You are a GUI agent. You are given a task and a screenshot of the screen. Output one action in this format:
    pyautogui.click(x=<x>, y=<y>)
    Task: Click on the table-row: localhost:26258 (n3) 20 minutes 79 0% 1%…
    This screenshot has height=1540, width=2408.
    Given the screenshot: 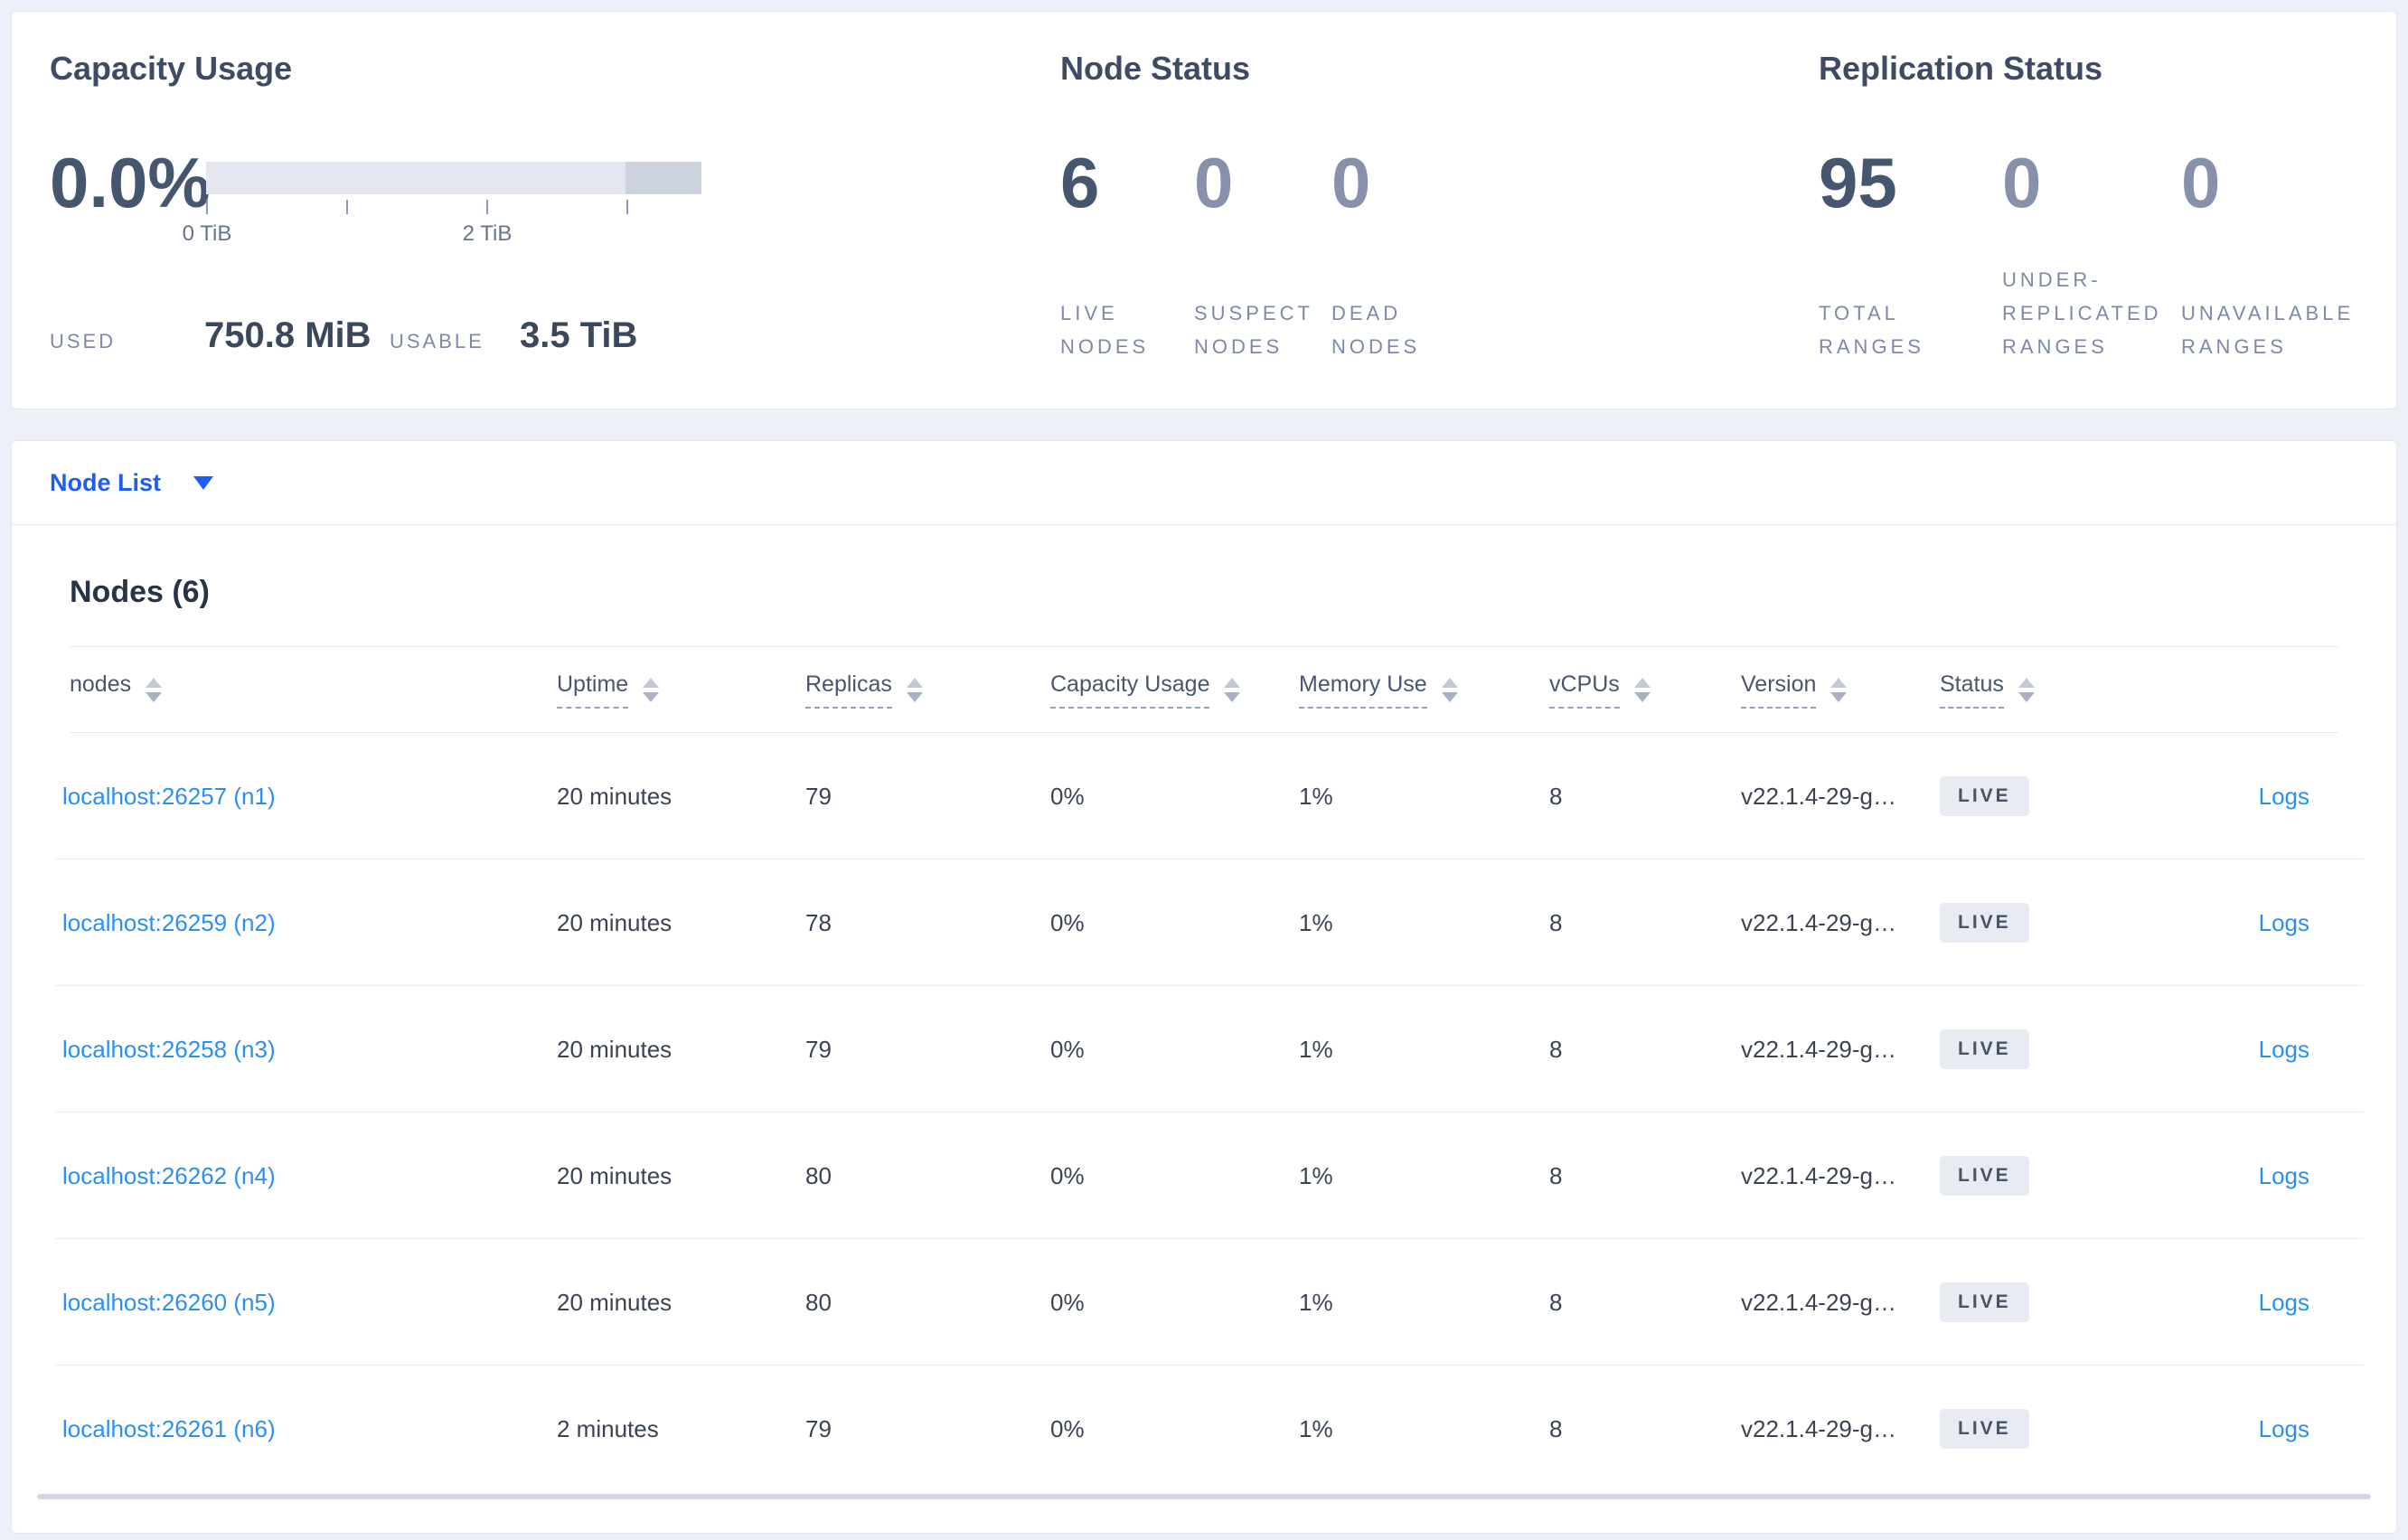 What is the action you would take?
    pyautogui.click(x=1204, y=1049)
    